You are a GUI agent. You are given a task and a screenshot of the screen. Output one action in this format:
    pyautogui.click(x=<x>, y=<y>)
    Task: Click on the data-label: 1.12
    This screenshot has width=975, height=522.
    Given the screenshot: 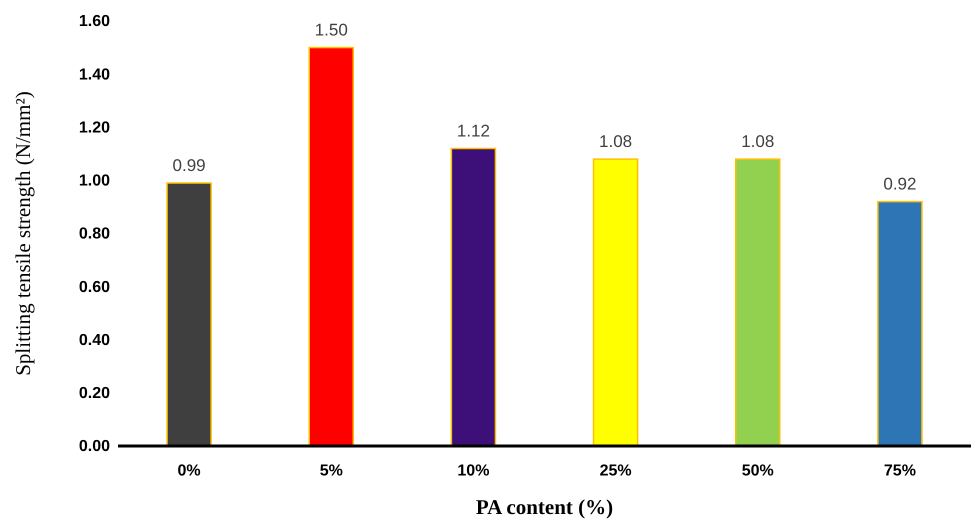 What is the action you would take?
    pyautogui.click(x=473, y=131)
    